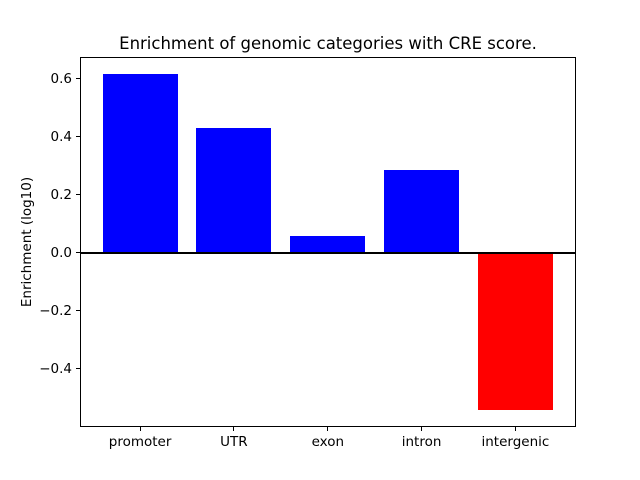 The height and width of the screenshot is (480, 640). Describe the element at coordinates (61, 194) in the screenshot. I see `y-tick-label: 0.2` at that location.